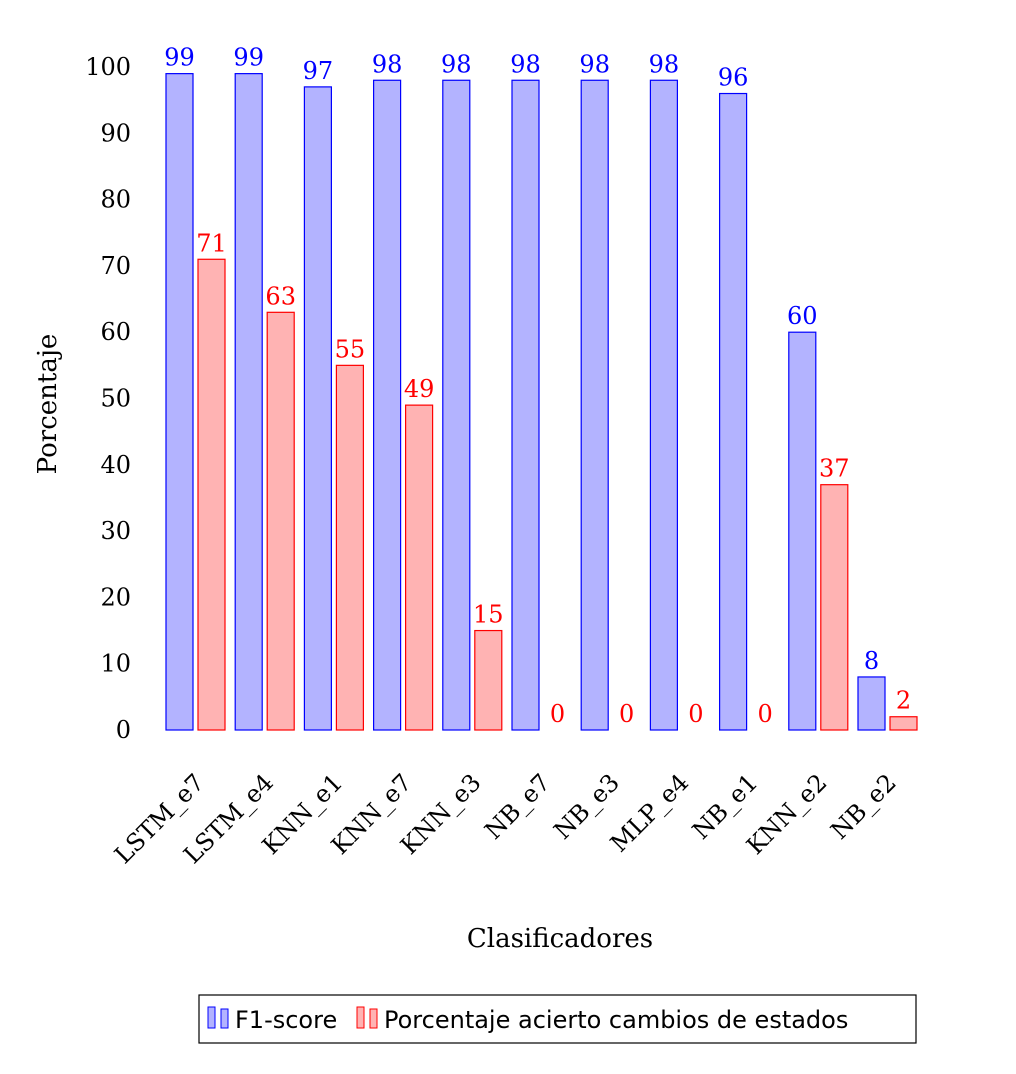  I want to click on bar-value-label: 60, so click(802, 316).